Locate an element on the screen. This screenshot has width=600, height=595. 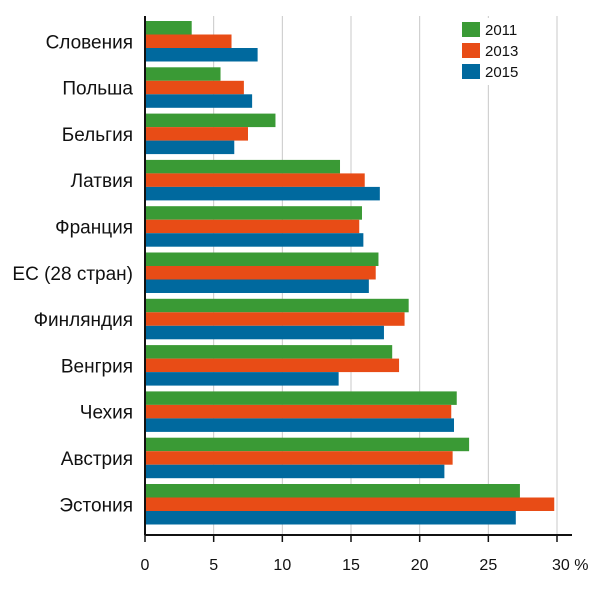
legend-label-2013: 2013 is located at coordinates (501, 51).